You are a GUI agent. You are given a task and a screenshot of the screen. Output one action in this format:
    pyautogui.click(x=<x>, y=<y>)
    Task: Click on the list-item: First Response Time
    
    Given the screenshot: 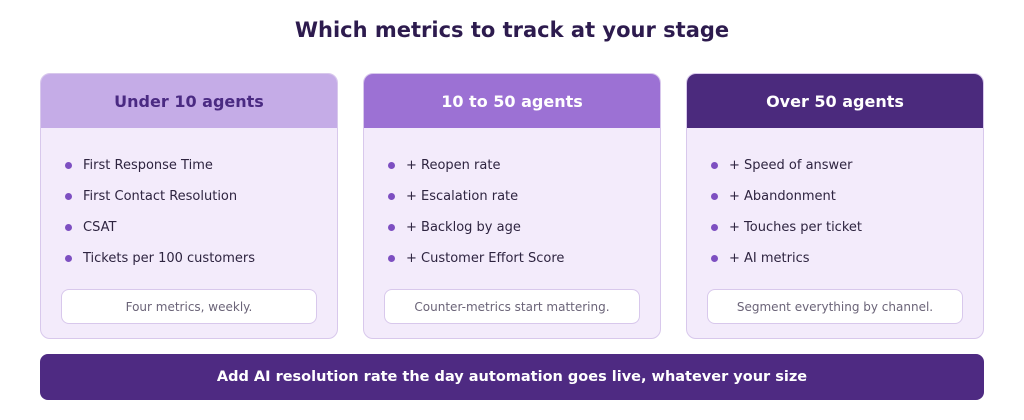 What is the action you would take?
    pyautogui.click(x=201, y=165)
    